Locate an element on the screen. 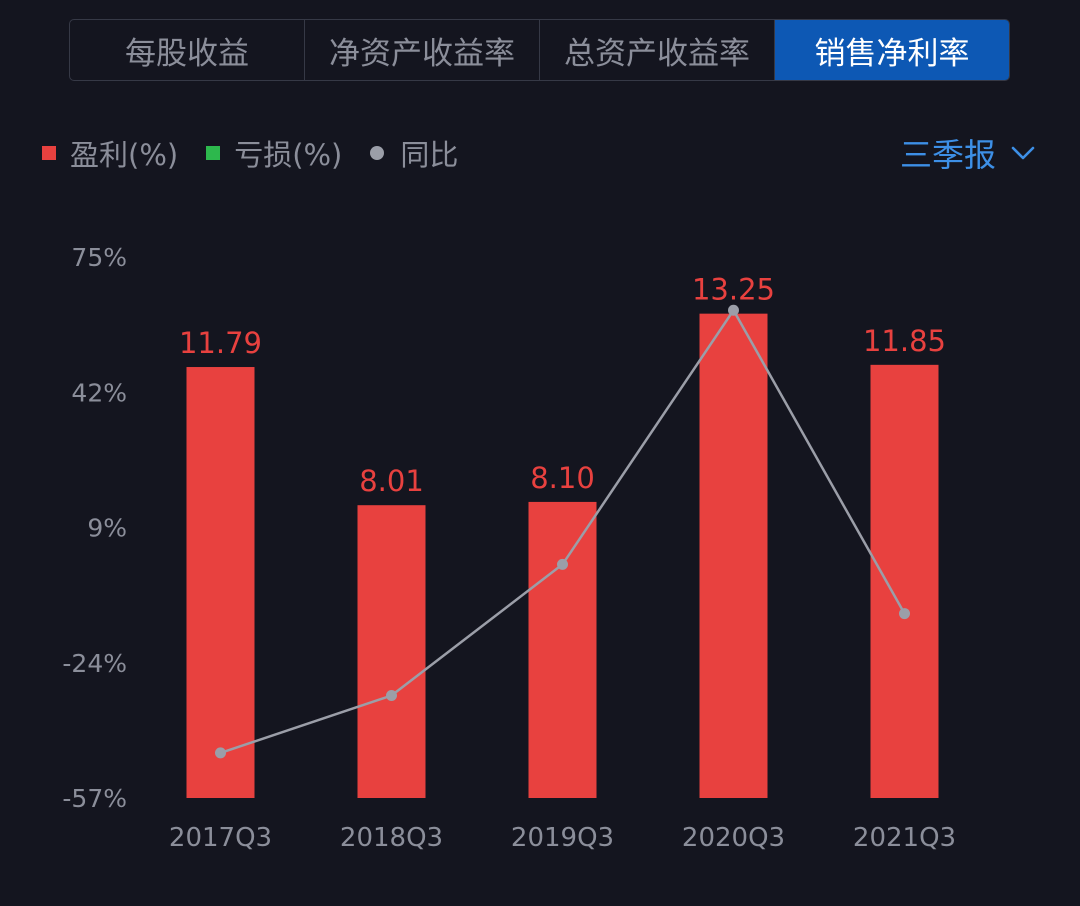  x-tick-label: 2017Q3 is located at coordinates (220, 838).